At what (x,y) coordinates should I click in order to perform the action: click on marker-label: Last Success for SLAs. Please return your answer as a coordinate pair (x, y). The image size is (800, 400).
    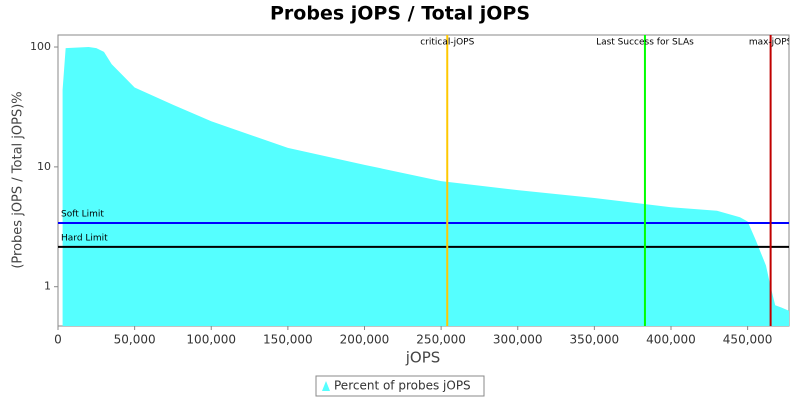
    Looking at the image, I should click on (645, 43).